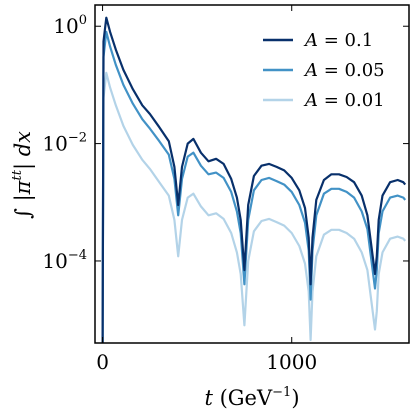  What do you see at coordinates (251, 397) in the screenshot?
I see `x-axis-label: t (GeV−1)` at bounding box center [251, 397].